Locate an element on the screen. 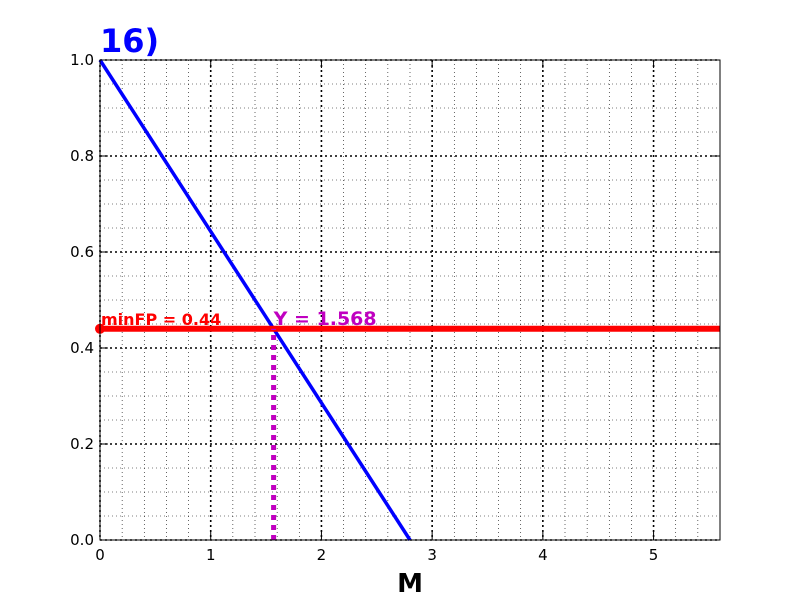 Image resolution: width=800 pixels, height=600 pixels. y-tick-label: 0.4 is located at coordinates (82, 348).